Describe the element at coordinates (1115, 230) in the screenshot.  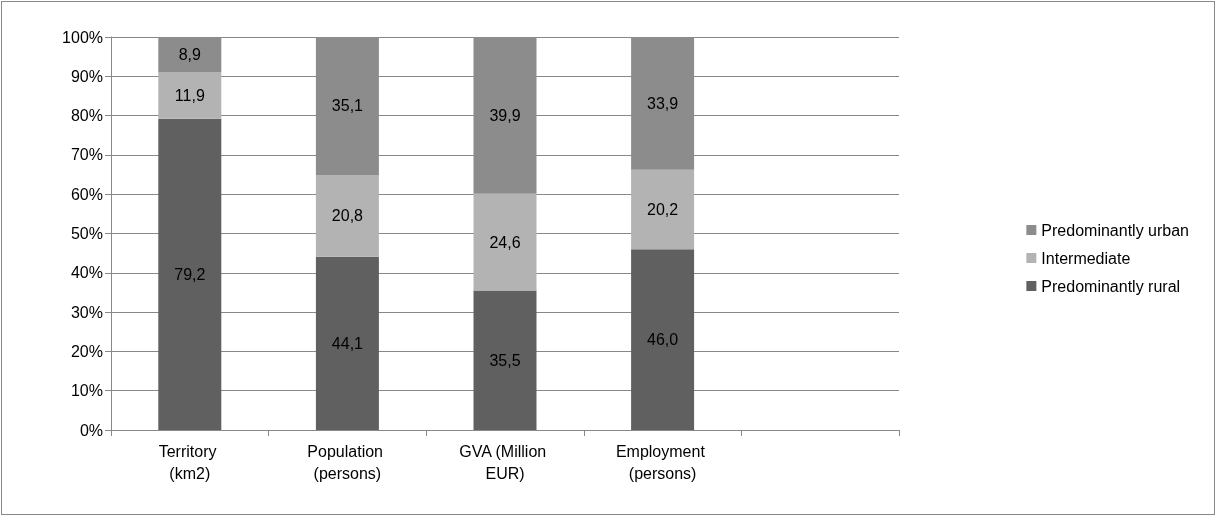
I see `legend-label: Predominantly urban` at that location.